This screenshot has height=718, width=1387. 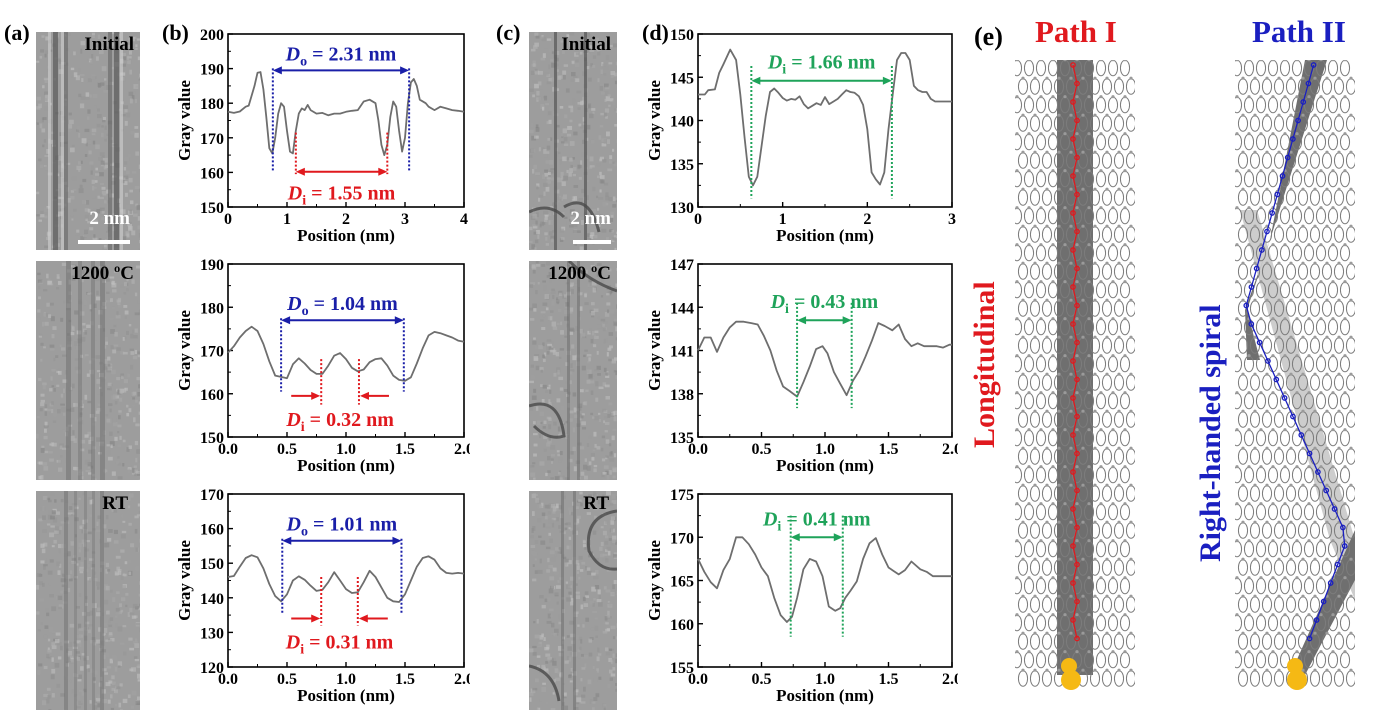 I want to click on dimension-arrow, so click(x=341, y=70).